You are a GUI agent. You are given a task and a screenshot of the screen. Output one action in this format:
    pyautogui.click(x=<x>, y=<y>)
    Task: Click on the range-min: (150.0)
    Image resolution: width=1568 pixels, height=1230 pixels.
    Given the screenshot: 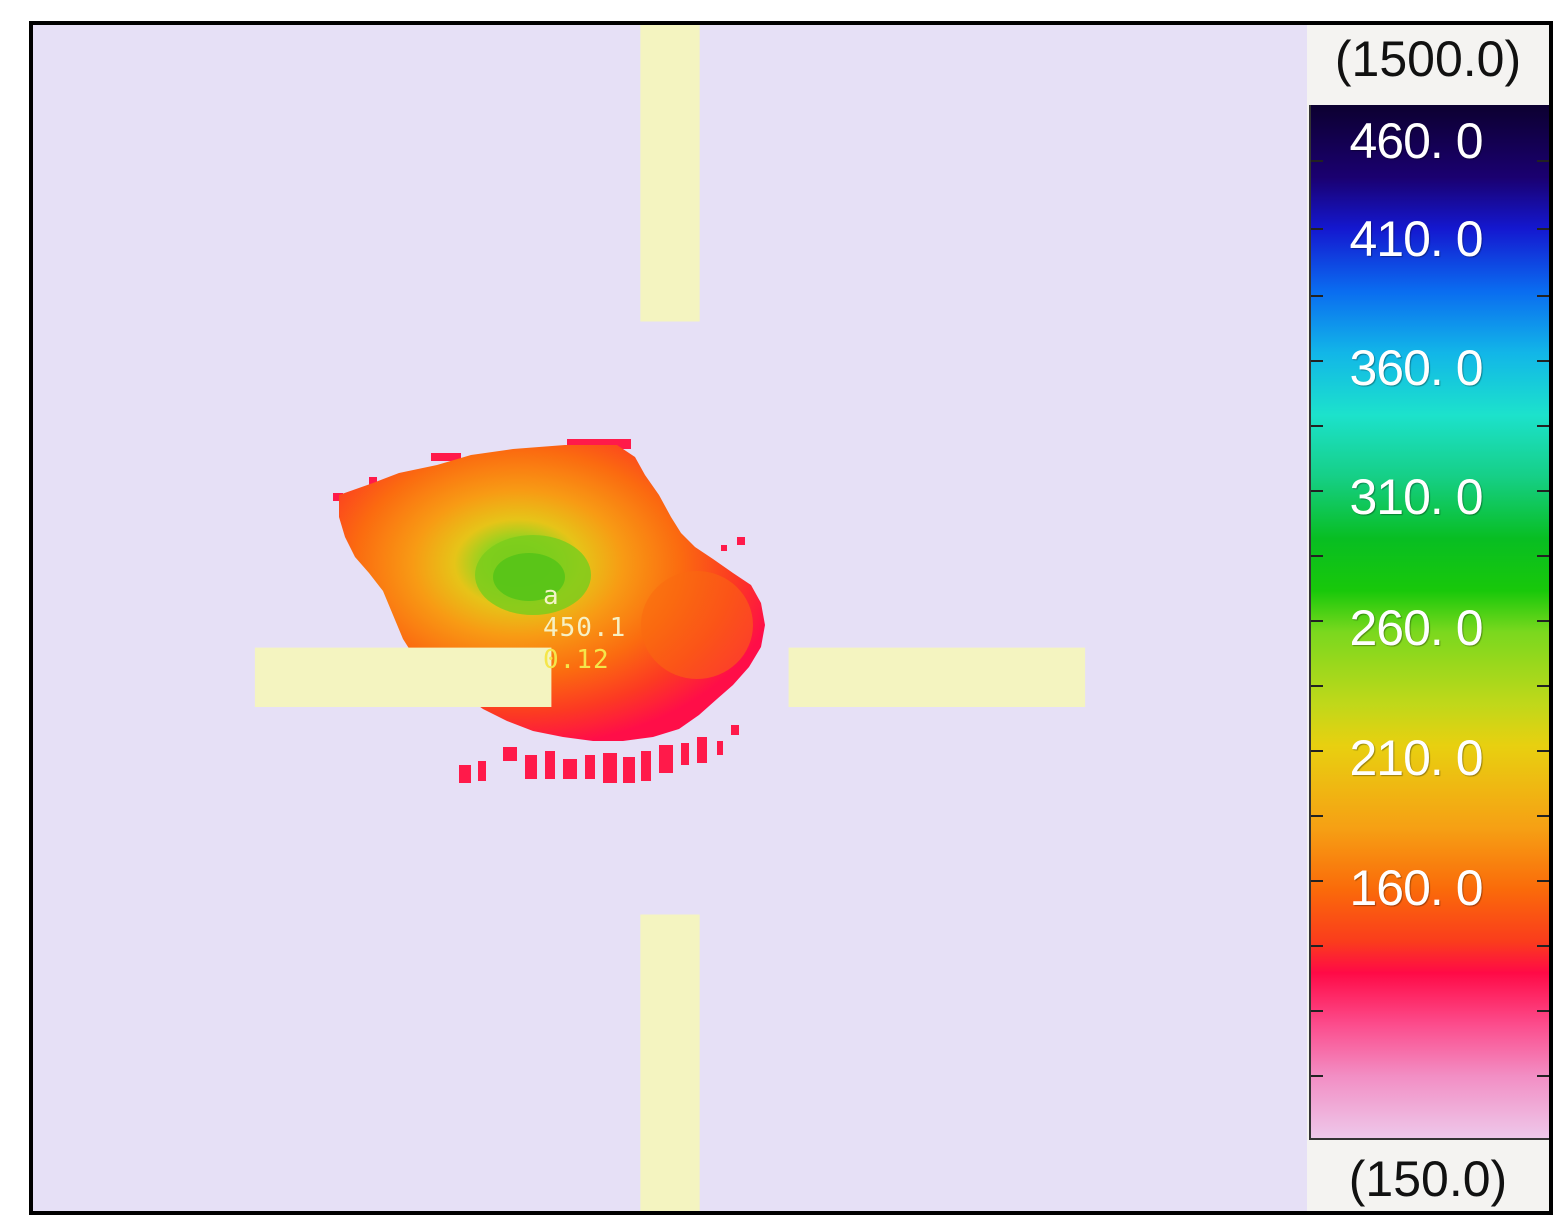 What is the action you would take?
    pyautogui.click(x=1428, y=1179)
    